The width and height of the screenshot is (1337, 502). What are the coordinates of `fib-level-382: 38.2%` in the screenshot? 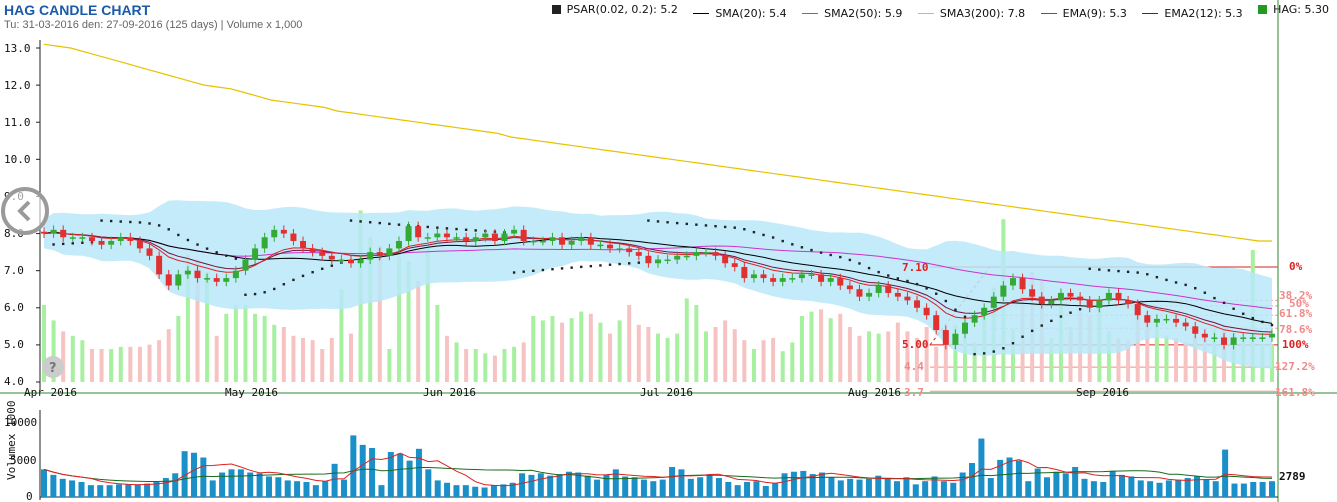 It's located at (1295, 295).